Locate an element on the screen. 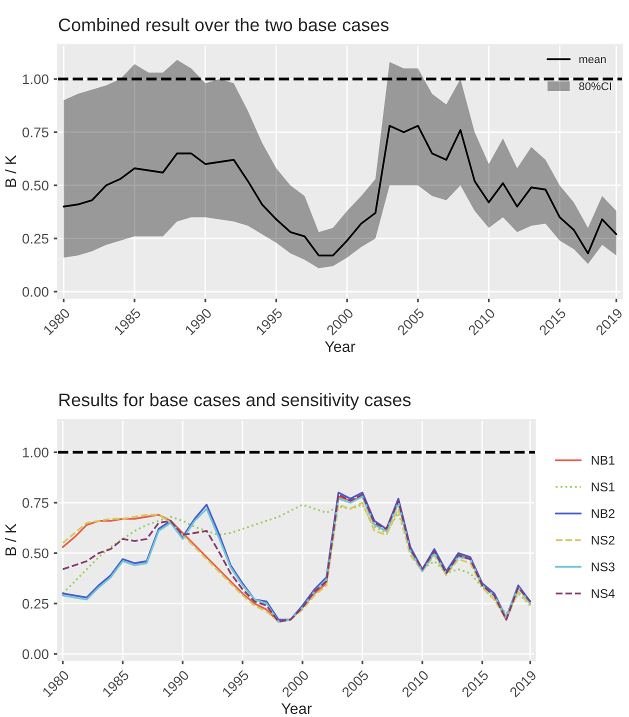  chart-title: Results for base cases and sensitivity cases is located at coordinates (235, 401).